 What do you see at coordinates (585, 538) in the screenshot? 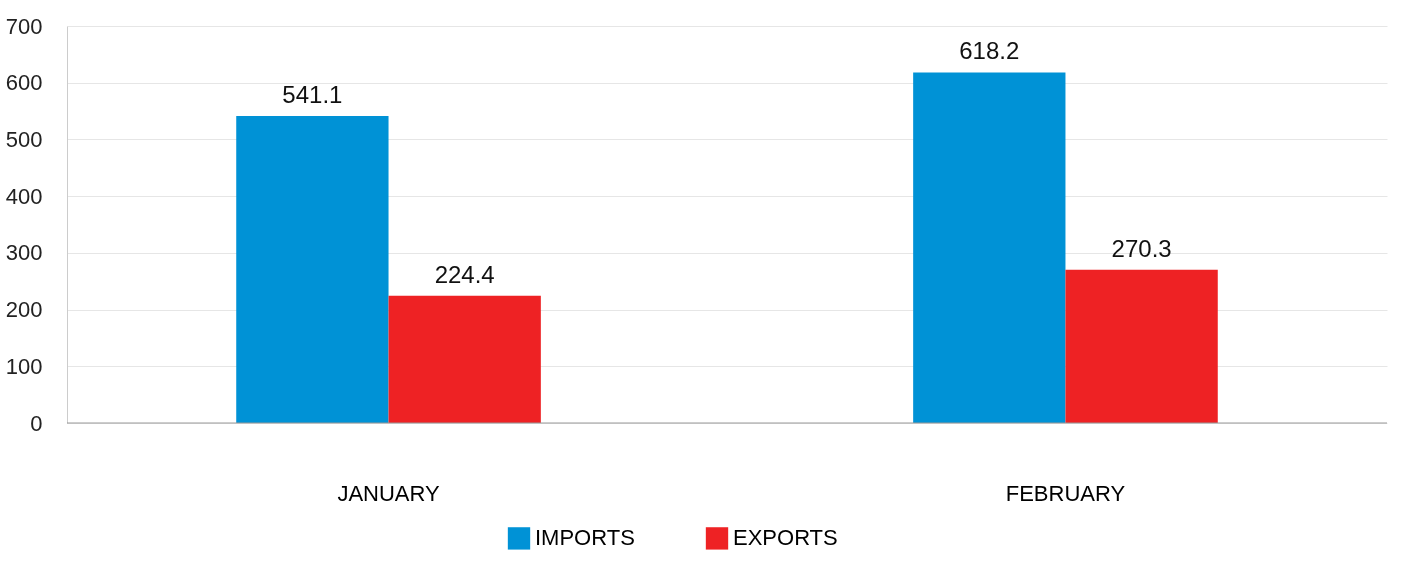
I see `legend-label: IMPORTS` at bounding box center [585, 538].